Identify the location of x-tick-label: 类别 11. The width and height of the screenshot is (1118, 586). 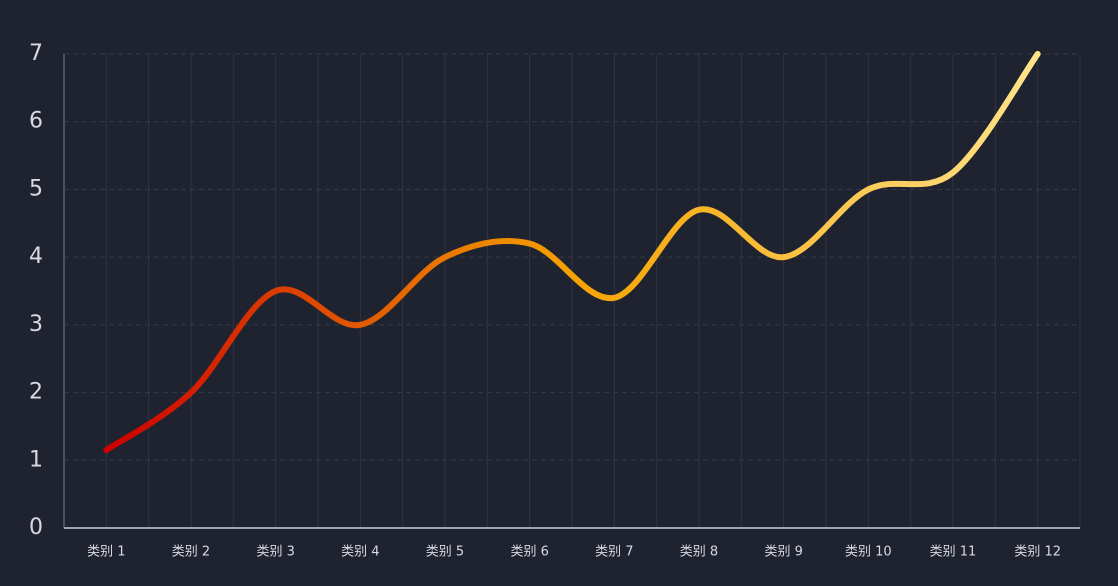
(953, 552).